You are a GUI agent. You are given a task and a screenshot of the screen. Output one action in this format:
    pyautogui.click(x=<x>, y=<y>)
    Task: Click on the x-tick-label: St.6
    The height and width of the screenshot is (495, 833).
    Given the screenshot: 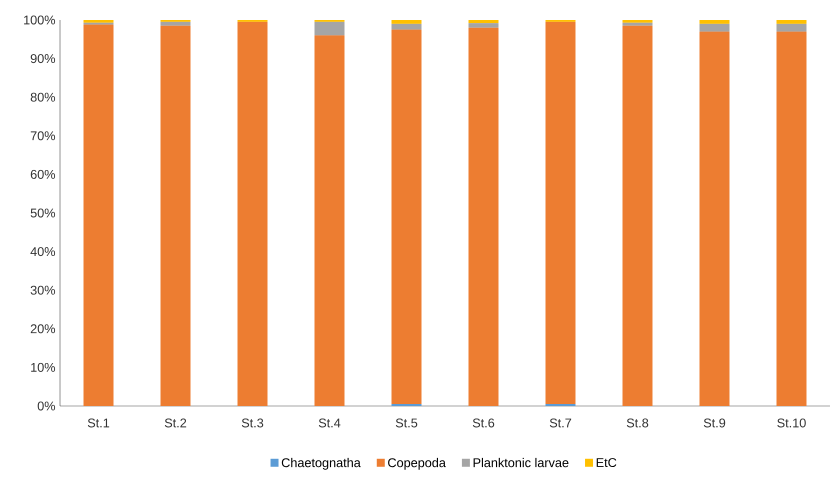 What is the action you would take?
    pyautogui.click(x=483, y=423)
    